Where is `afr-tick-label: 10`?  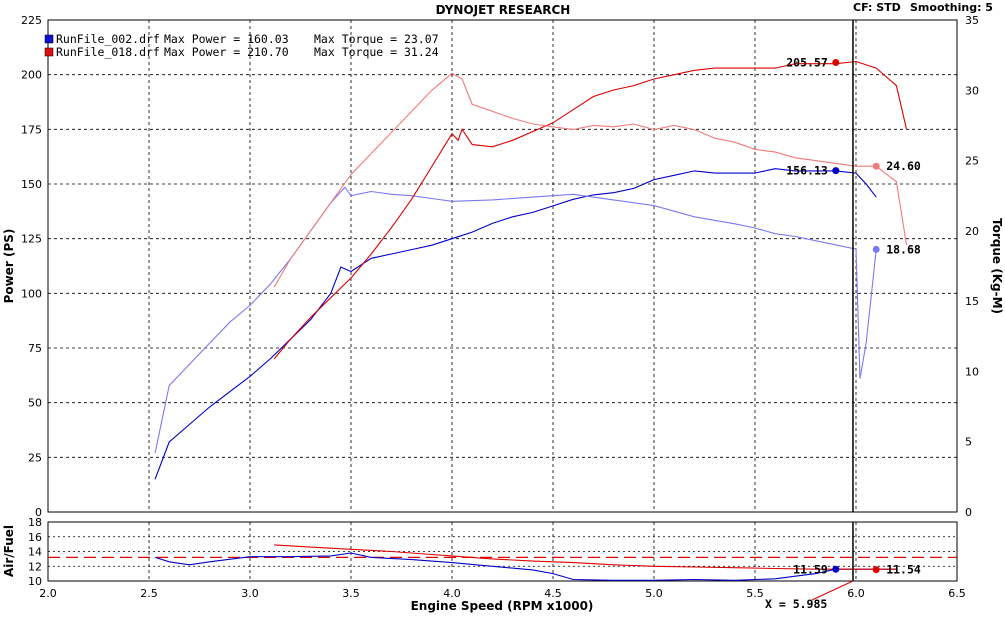 afr-tick-label: 10 is located at coordinates (35, 581).